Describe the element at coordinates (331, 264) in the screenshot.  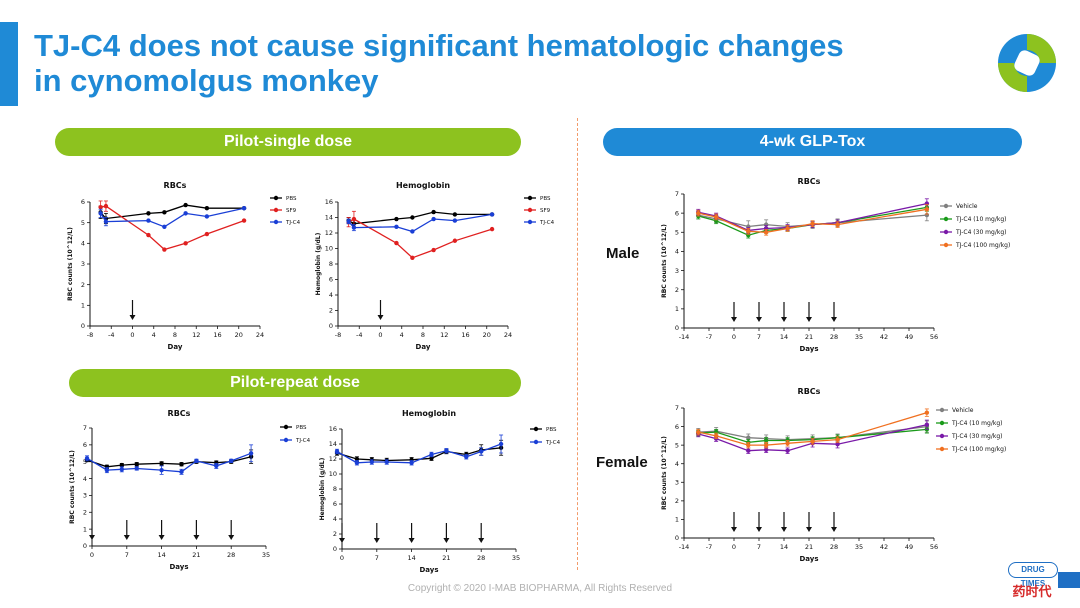
I see `y-tick-label: 8` at that location.